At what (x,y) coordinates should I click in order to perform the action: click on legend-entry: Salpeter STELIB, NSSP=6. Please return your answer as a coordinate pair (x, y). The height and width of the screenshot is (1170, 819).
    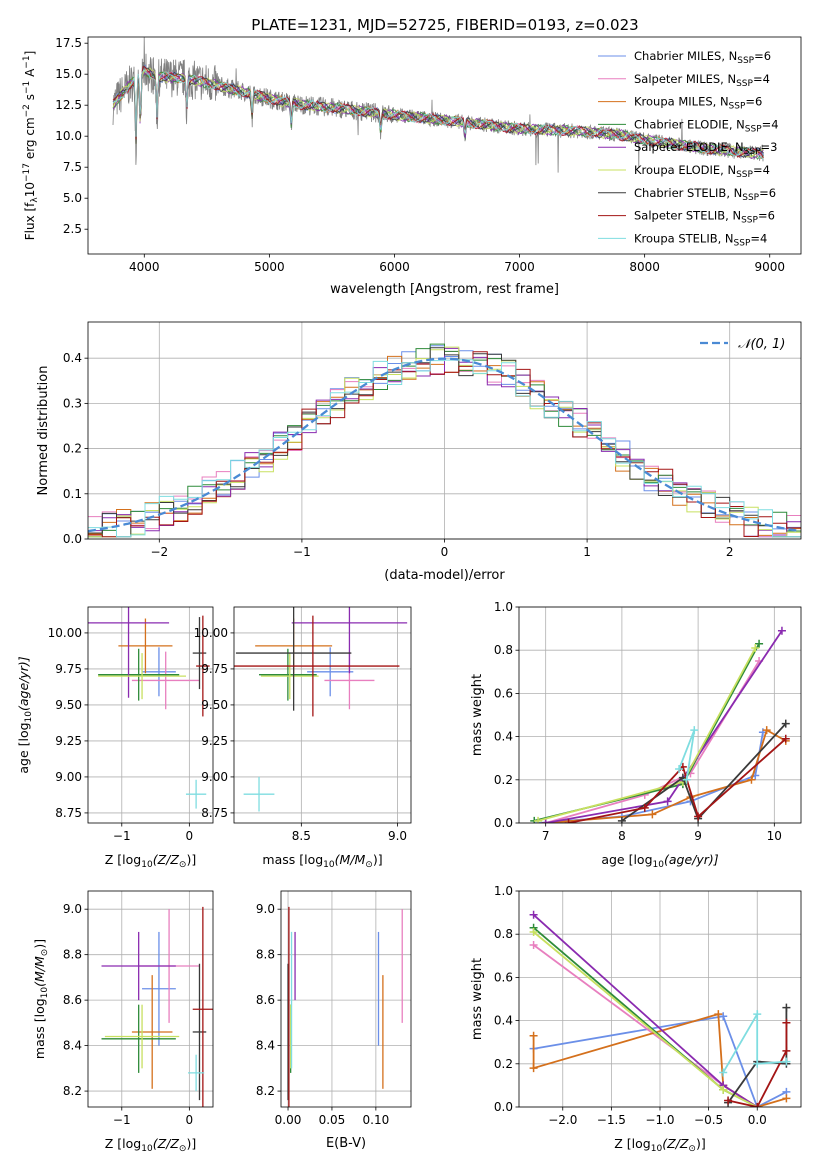
    Looking at the image, I should click on (704, 217).